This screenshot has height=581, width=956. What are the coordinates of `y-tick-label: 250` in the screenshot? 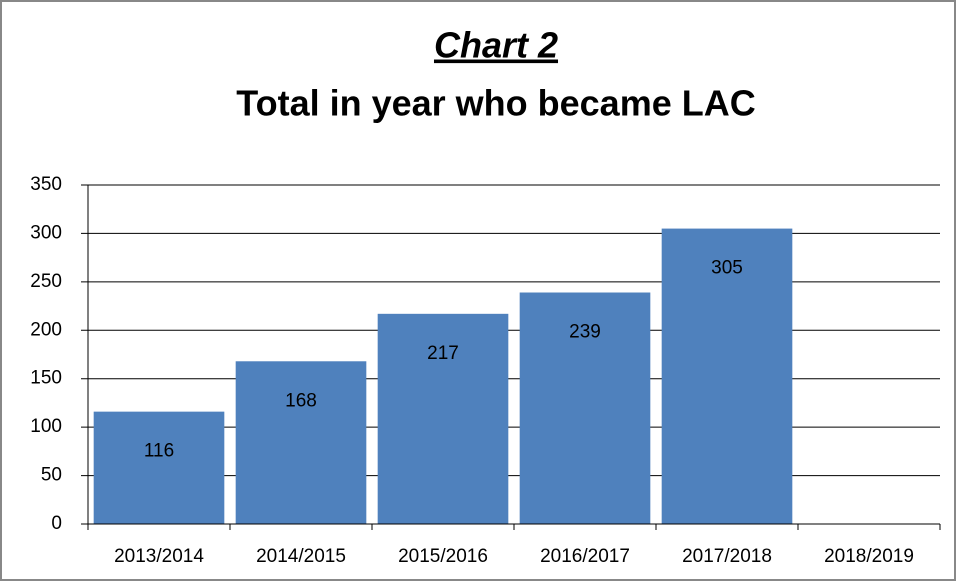 It's located at (46, 281).